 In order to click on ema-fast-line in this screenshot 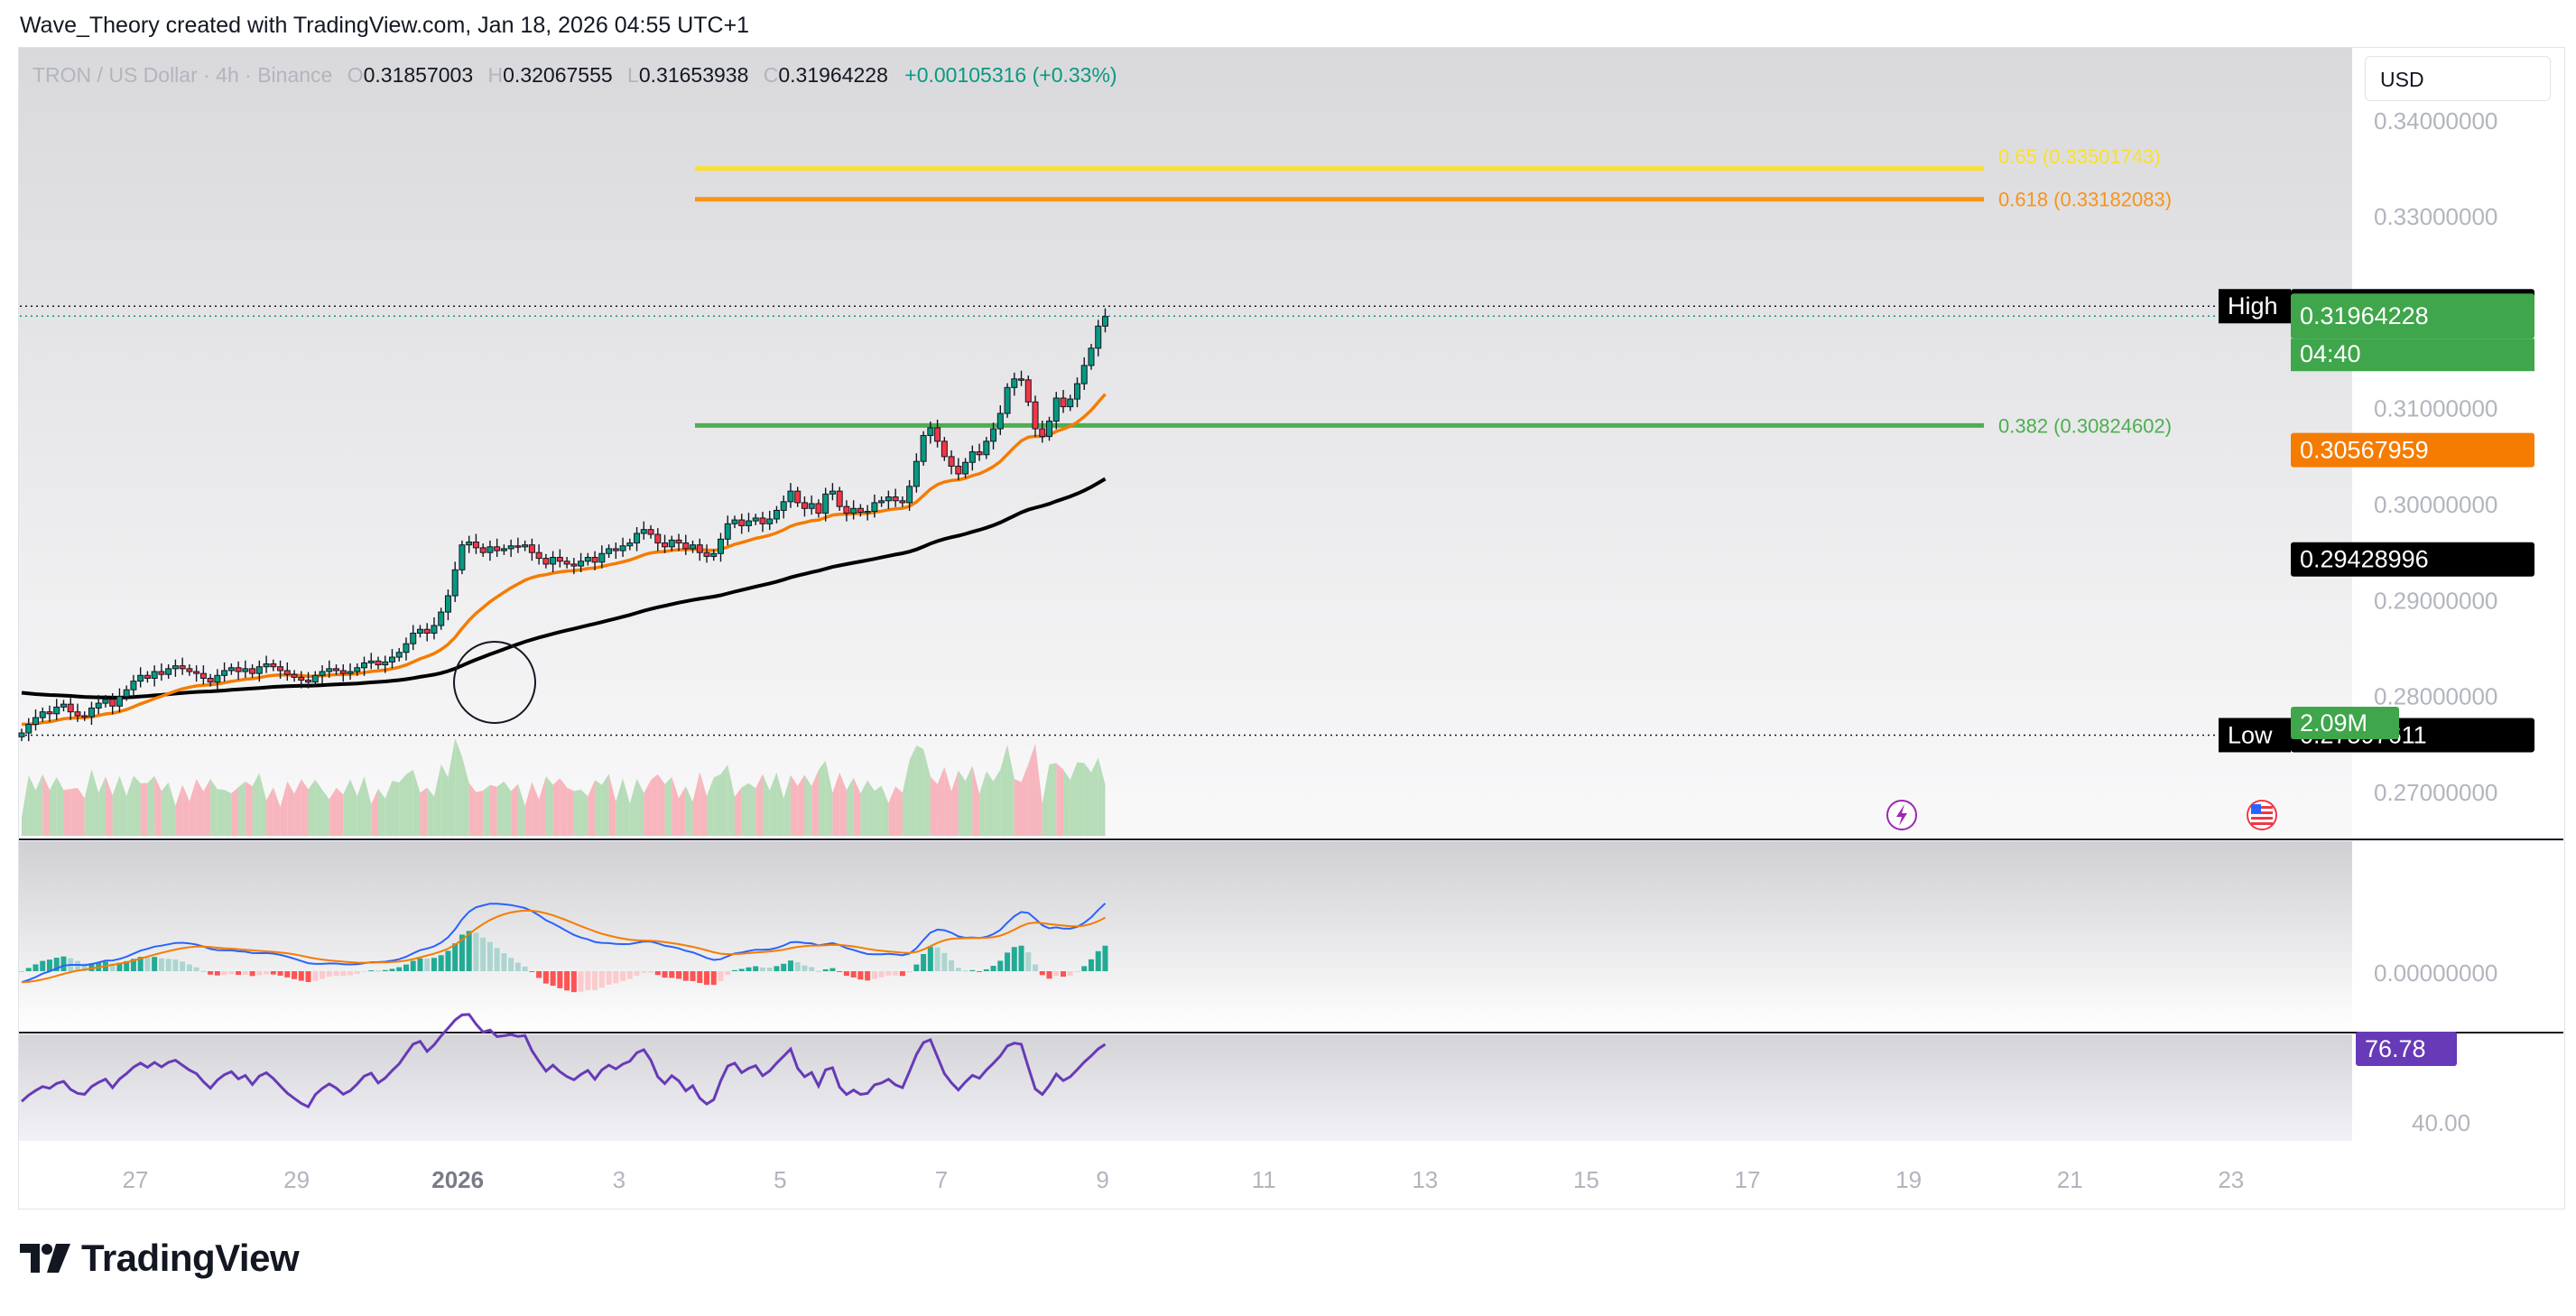, I will do `click(564, 560)`.